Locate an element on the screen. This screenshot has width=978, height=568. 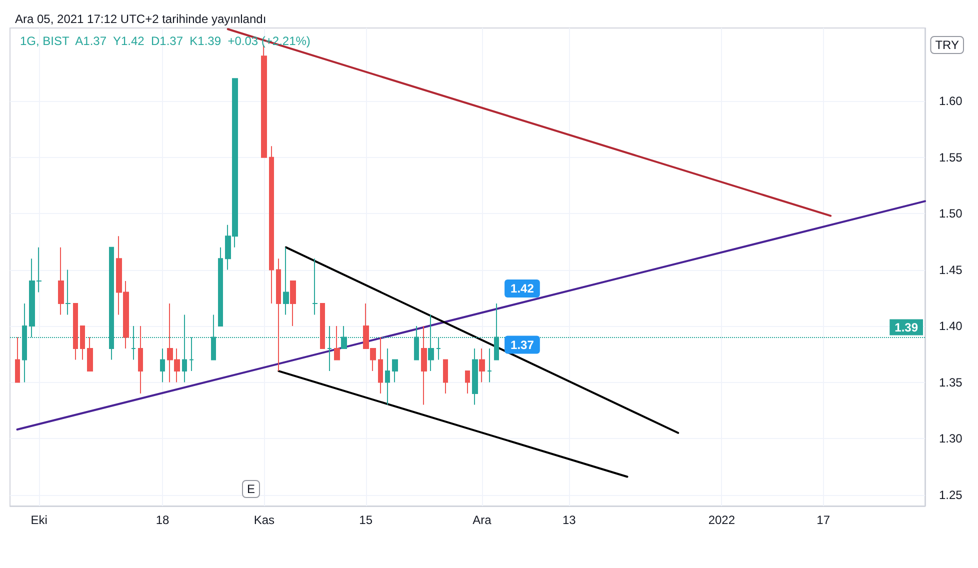
x-tick-label: Kas is located at coordinates (264, 520).